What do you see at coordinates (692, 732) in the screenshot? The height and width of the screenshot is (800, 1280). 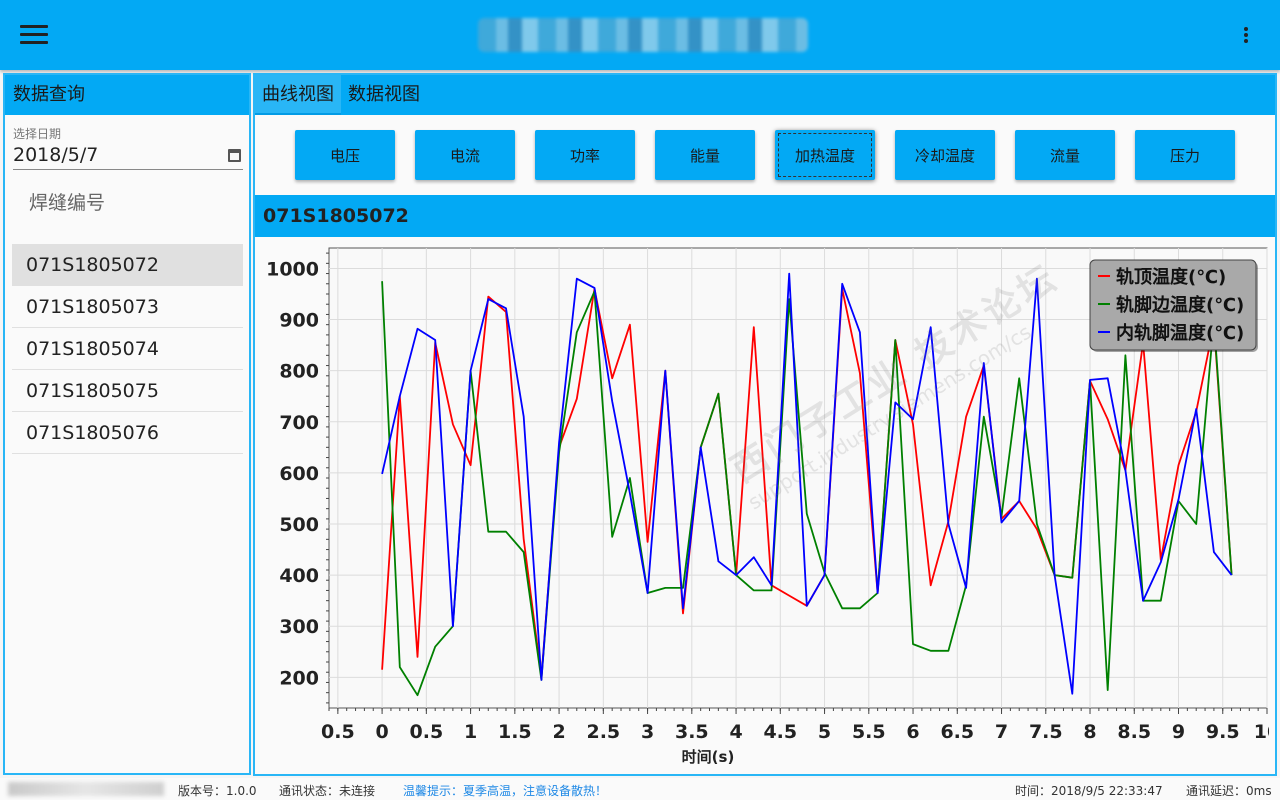 I see `x-tick-label: 3.5` at bounding box center [692, 732].